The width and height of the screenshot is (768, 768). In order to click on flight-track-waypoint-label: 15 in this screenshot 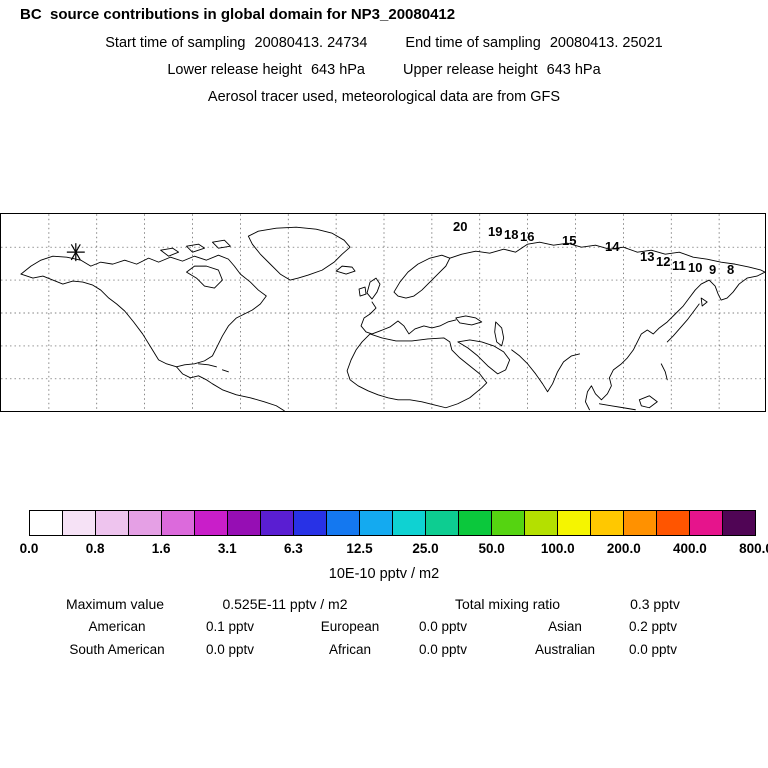, I will do `click(569, 240)`.